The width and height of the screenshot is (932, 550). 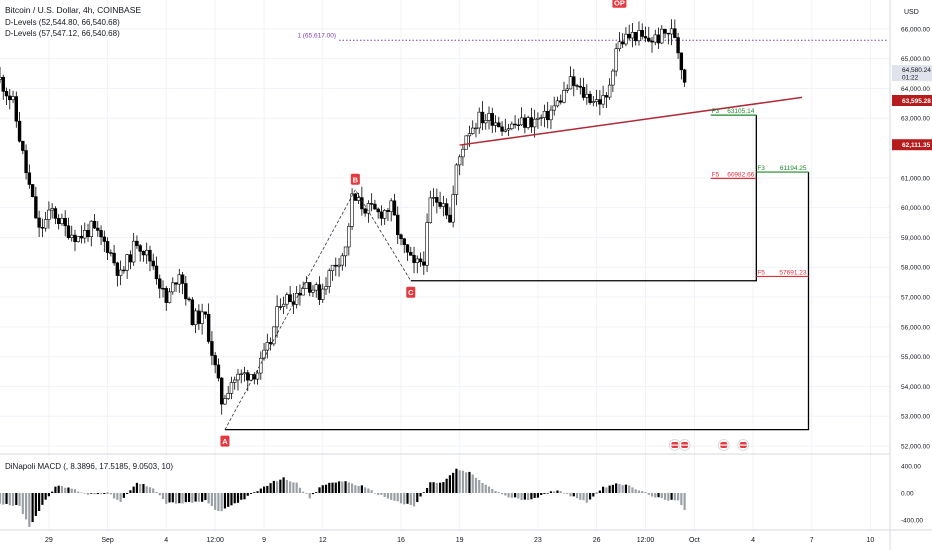 I want to click on fib-level-name: F3, so click(x=761, y=168).